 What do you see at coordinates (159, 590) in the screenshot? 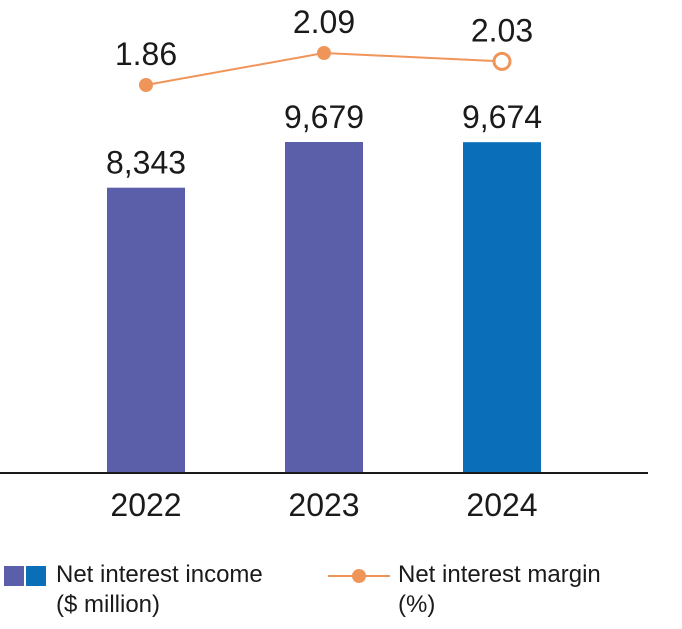
I see `legend-label-income: Net interest income ($ million)` at bounding box center [159, 590].